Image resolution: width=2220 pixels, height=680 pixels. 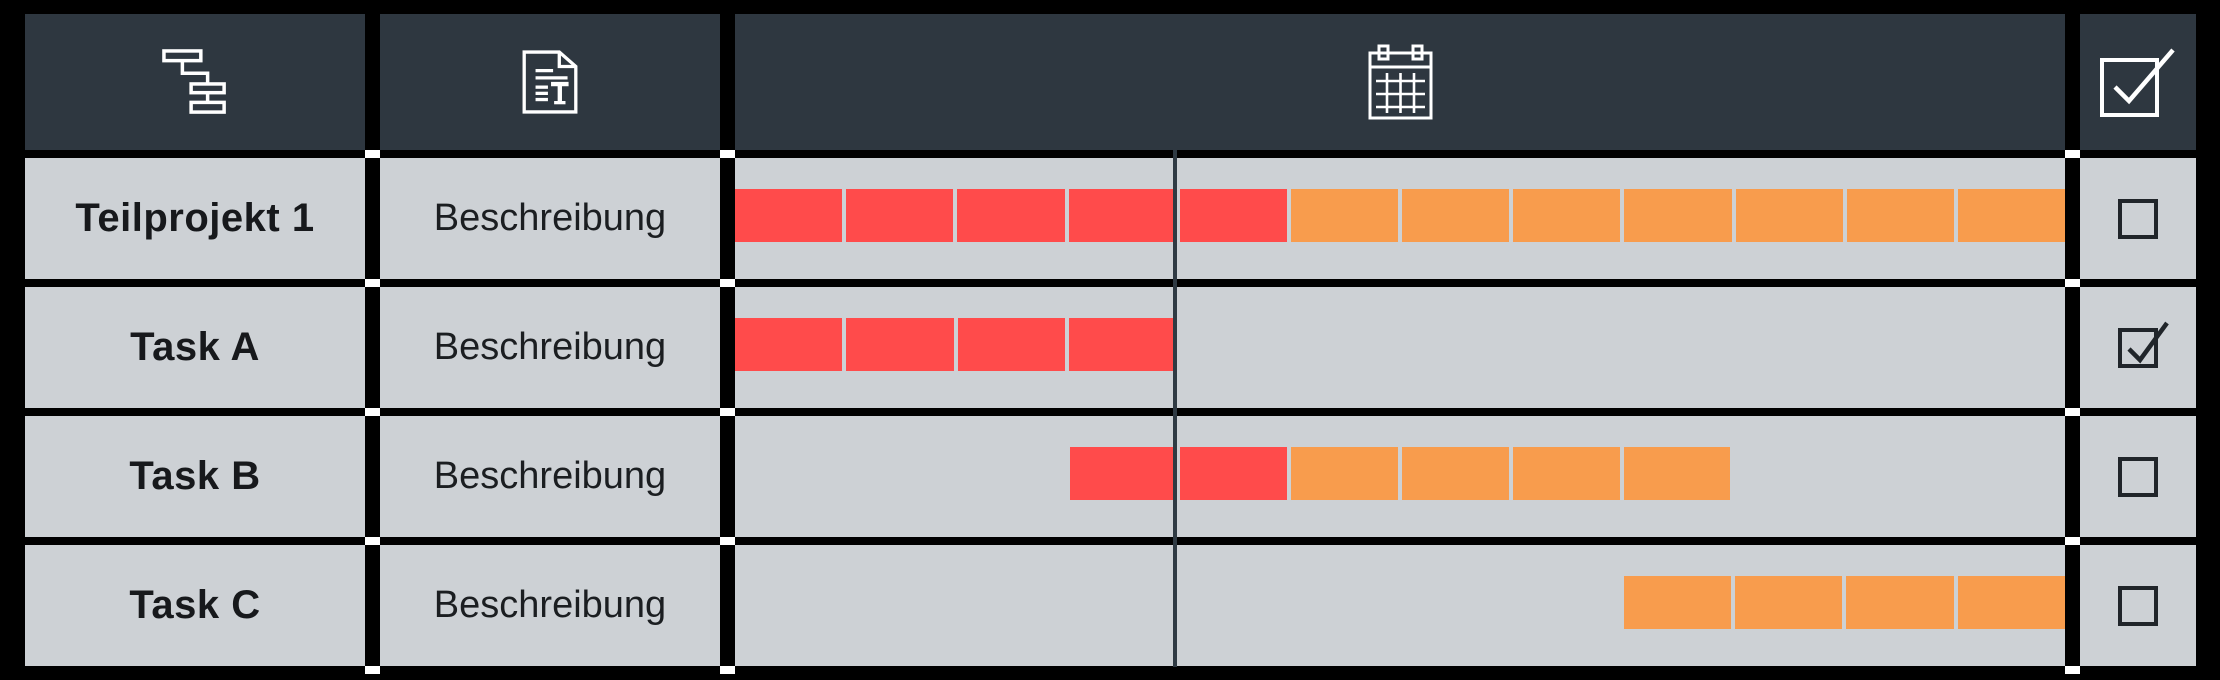 I want to click on task-name-cell: Task B, so click(x=195, y=476).